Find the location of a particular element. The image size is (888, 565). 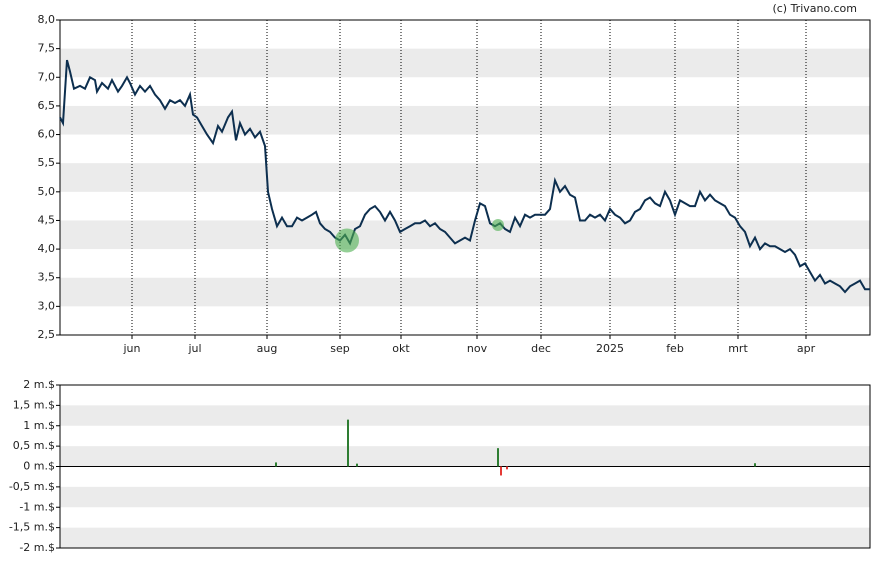

y-tick-label: 8,0 is located at coordinates (47, 19).